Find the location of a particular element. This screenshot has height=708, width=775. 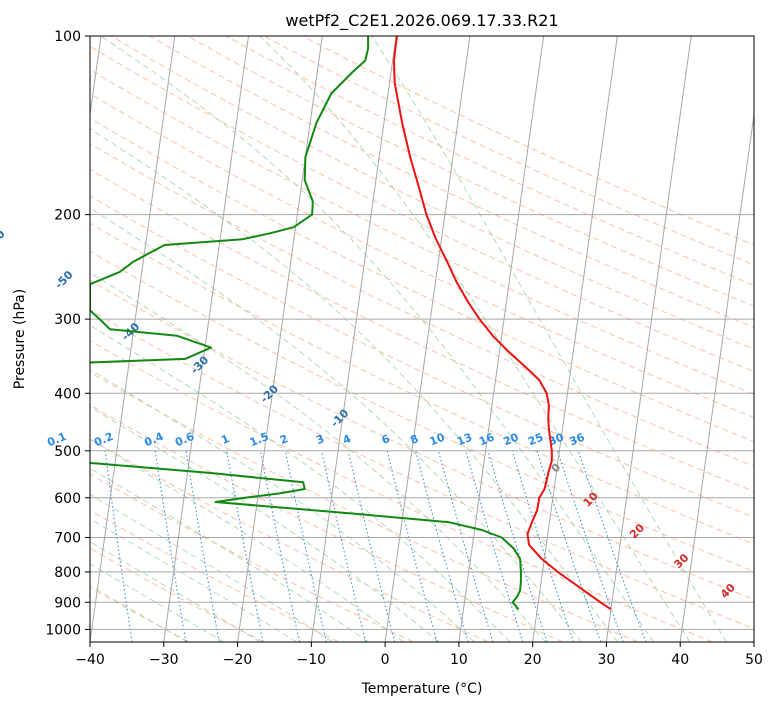

x-tick-label: 10 is located at coordinates (459, 660).